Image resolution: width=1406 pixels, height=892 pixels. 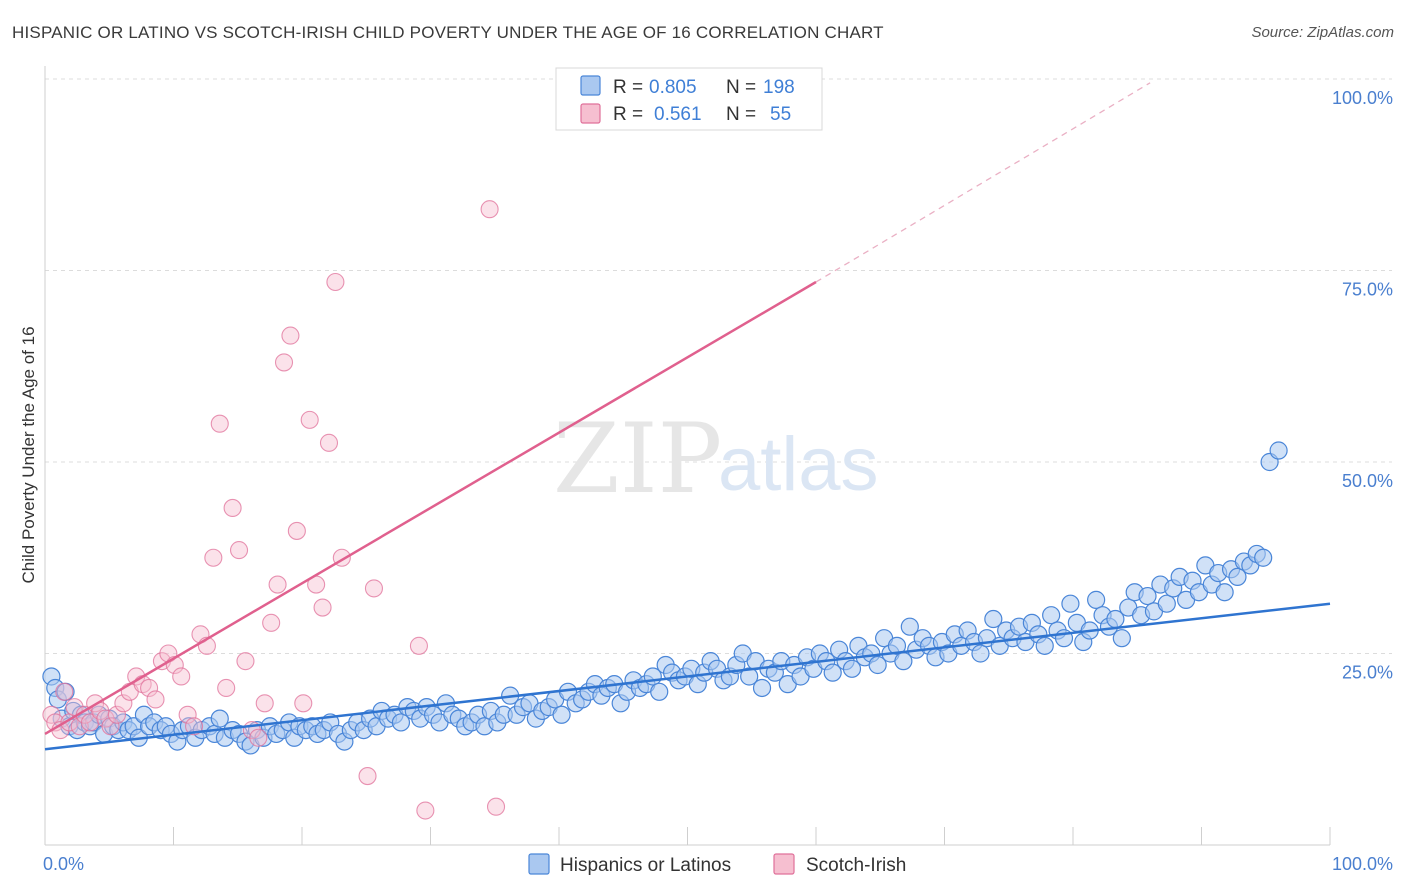 I want to click on legend: R = 0.805 N = 198 R = 0.561 N = 55, so click(x=689, y=99).